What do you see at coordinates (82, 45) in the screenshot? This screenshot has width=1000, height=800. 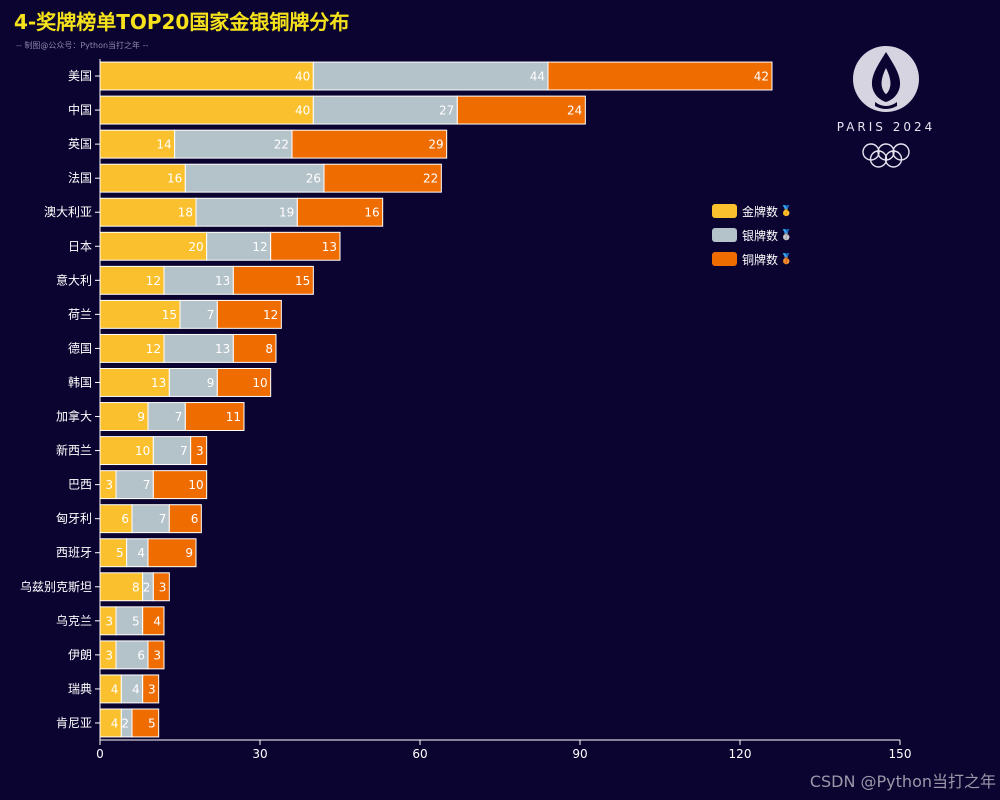 I see `chart-subtitle: -- 制图@公众号：Python当打之年 --` at bounding box center [82, 45].